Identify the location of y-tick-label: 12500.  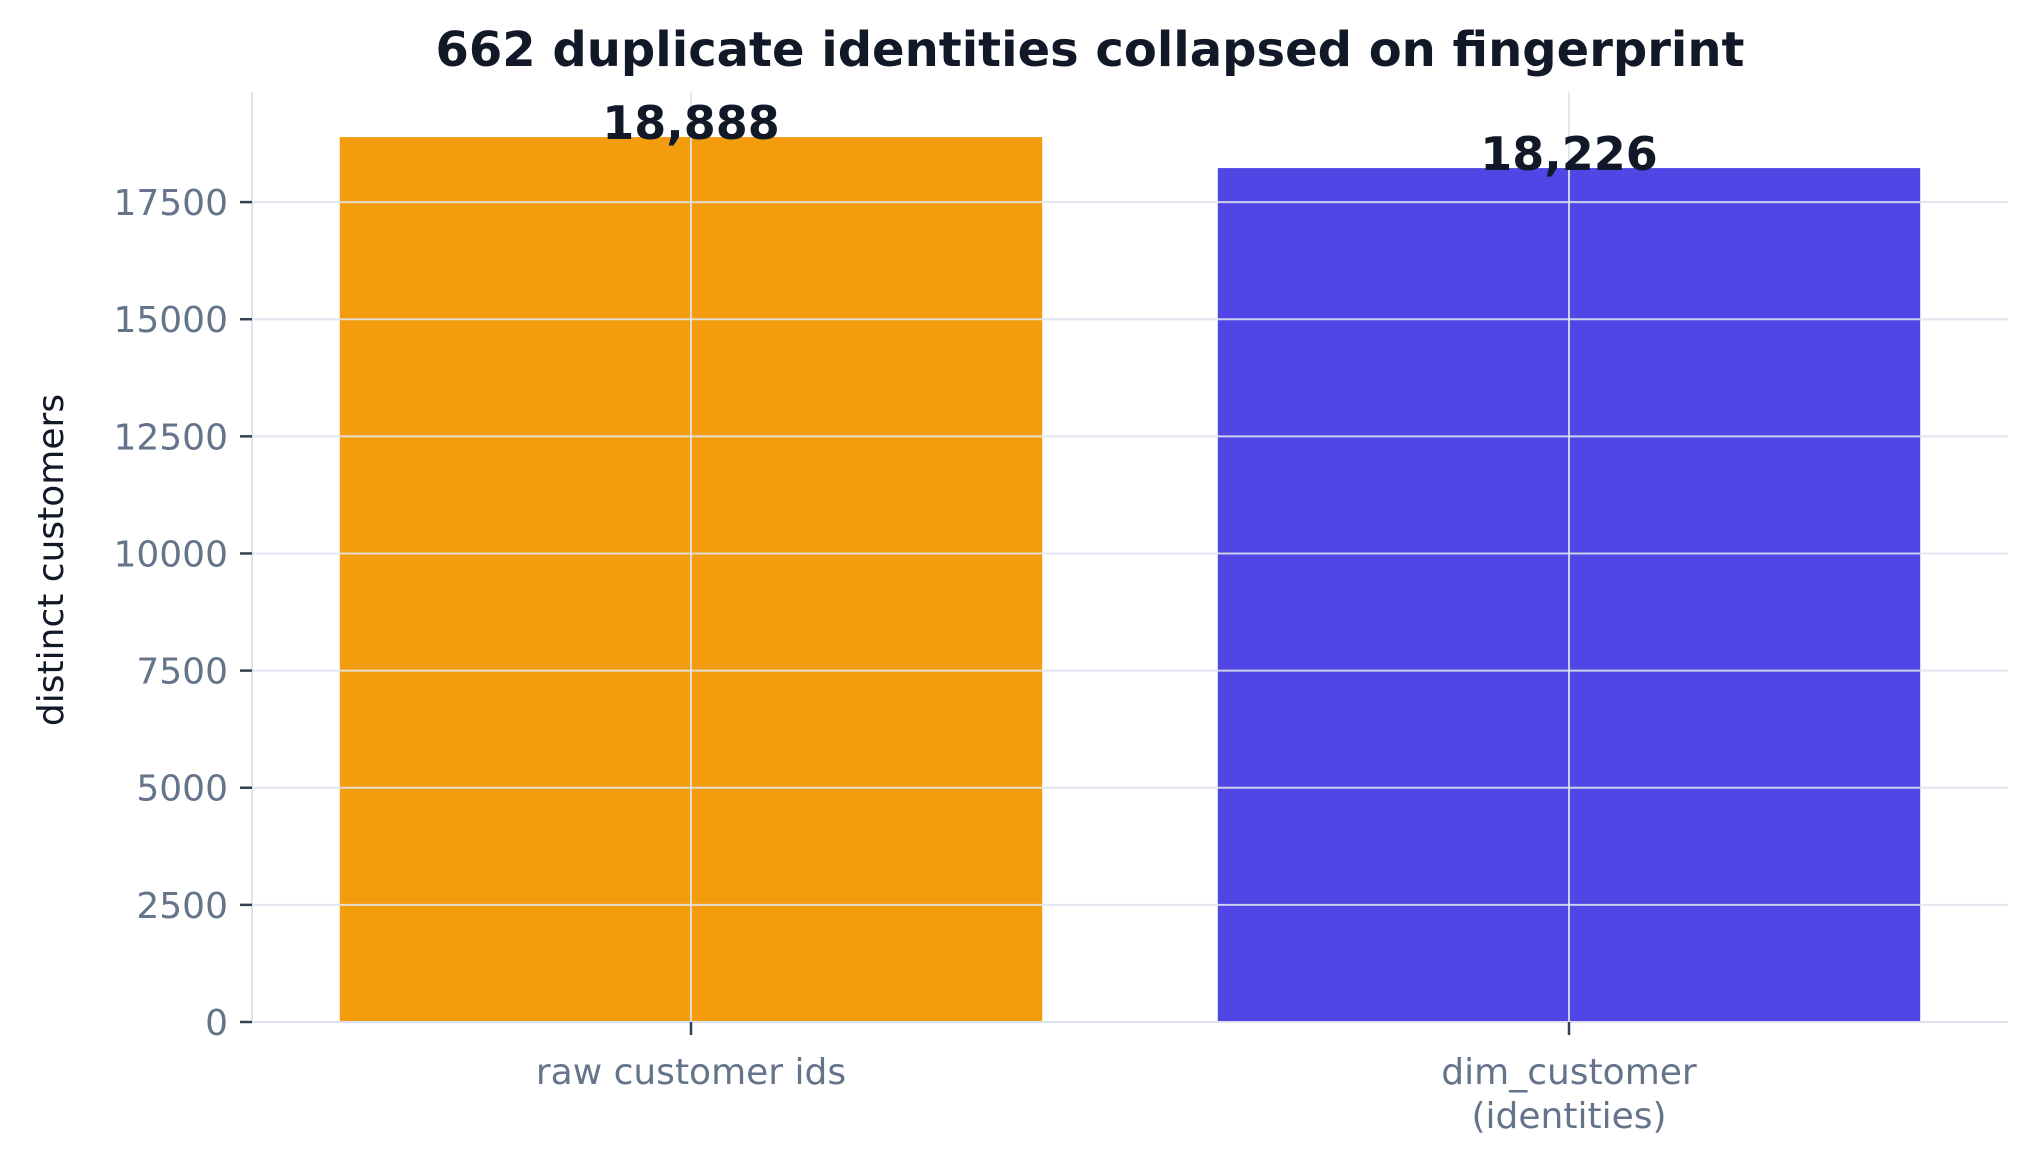
(170, 437).